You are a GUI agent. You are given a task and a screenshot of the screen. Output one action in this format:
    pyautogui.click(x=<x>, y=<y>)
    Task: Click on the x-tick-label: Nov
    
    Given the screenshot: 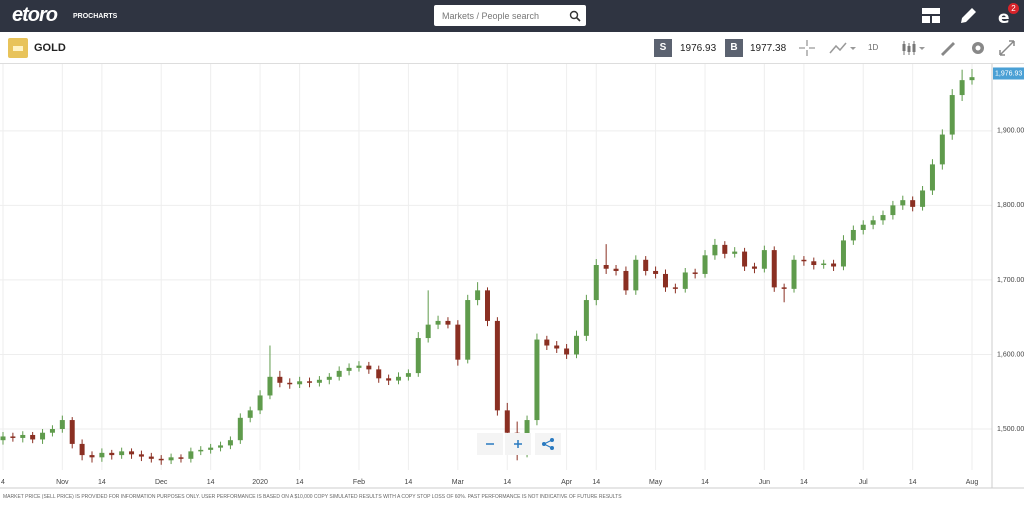 What is the action you would take?
    pyautogui.click(x=62, y=482)
    